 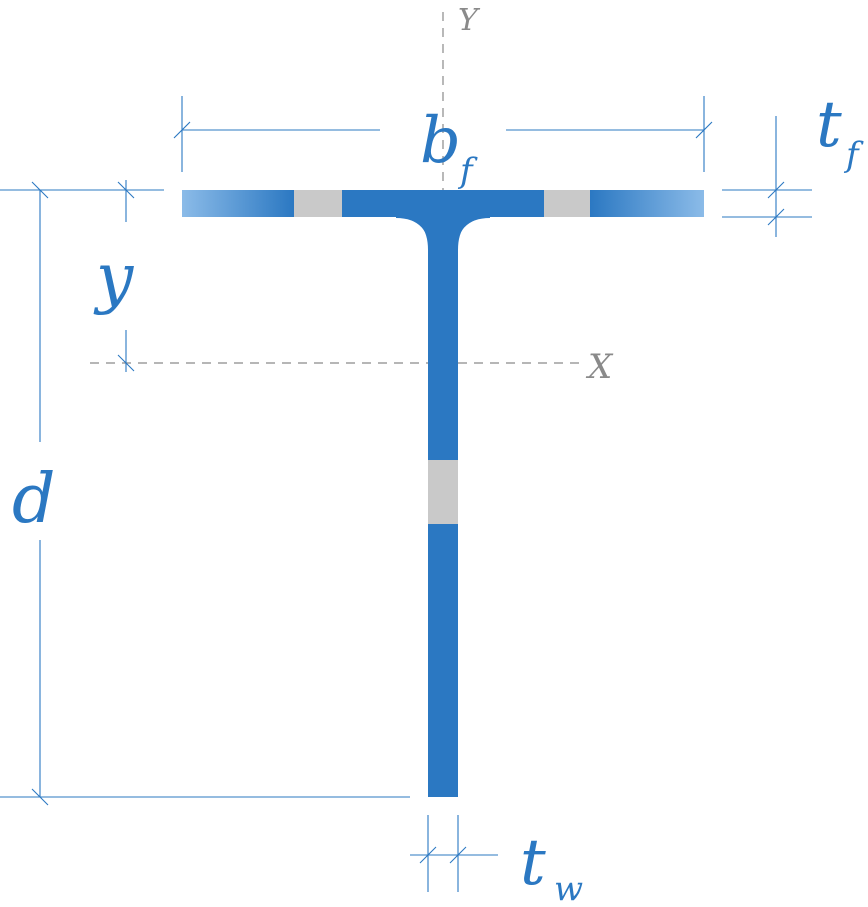 I want to click on centroid-distance-dimension, so click(x=126, y=276).